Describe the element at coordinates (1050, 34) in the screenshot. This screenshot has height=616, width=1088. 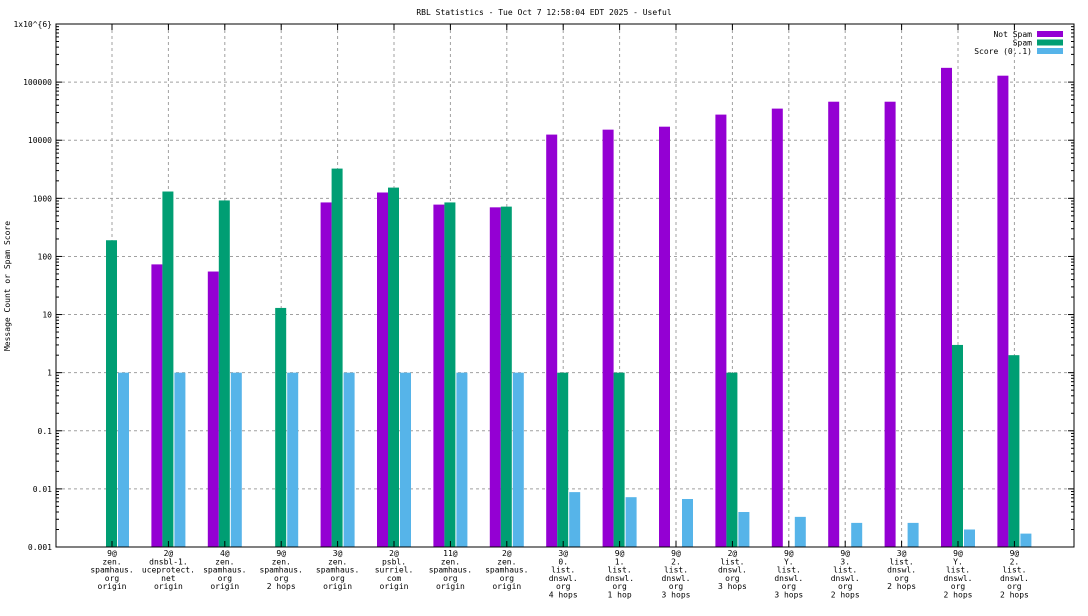
I see `legend-swatch` at that location.